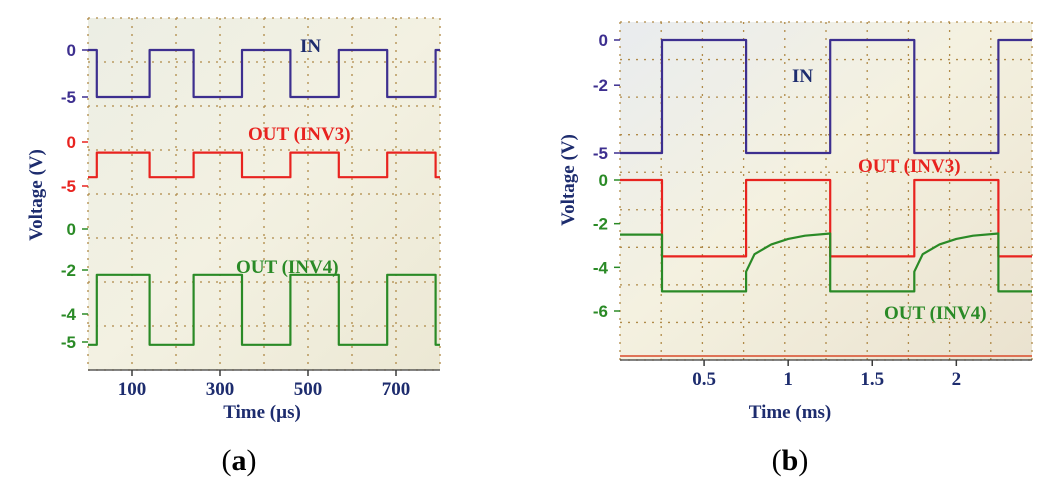 Image resolution: width=1056 pixels, height=490 pixels. What do you see at coordinates (264, 385) in the screenshot?
I see `x-ticks-a: 100 300 500 700` at bounding box center [264, 385].